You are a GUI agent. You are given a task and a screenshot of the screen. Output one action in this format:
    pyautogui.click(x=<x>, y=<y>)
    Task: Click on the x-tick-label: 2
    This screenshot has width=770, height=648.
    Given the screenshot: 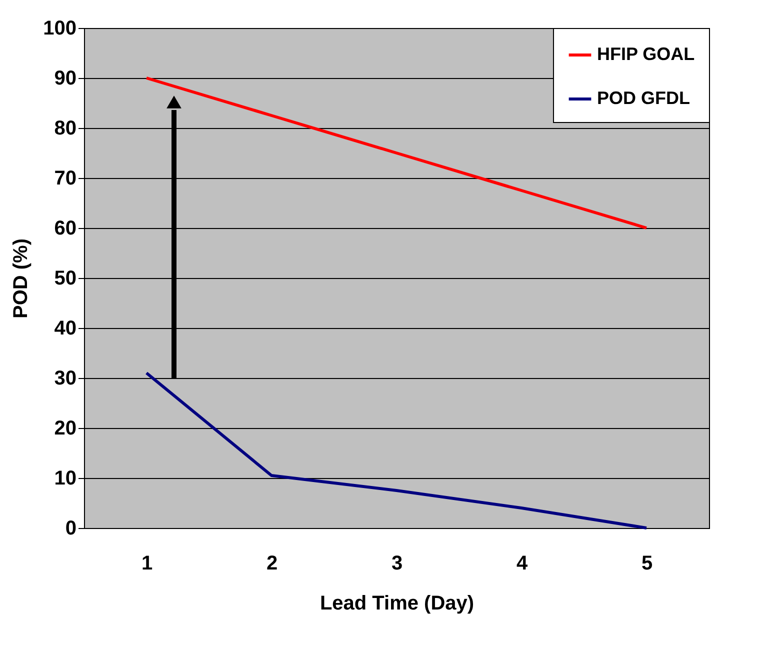 What is the action you would take?
    pyautogui.click(x=272, y=563)
    